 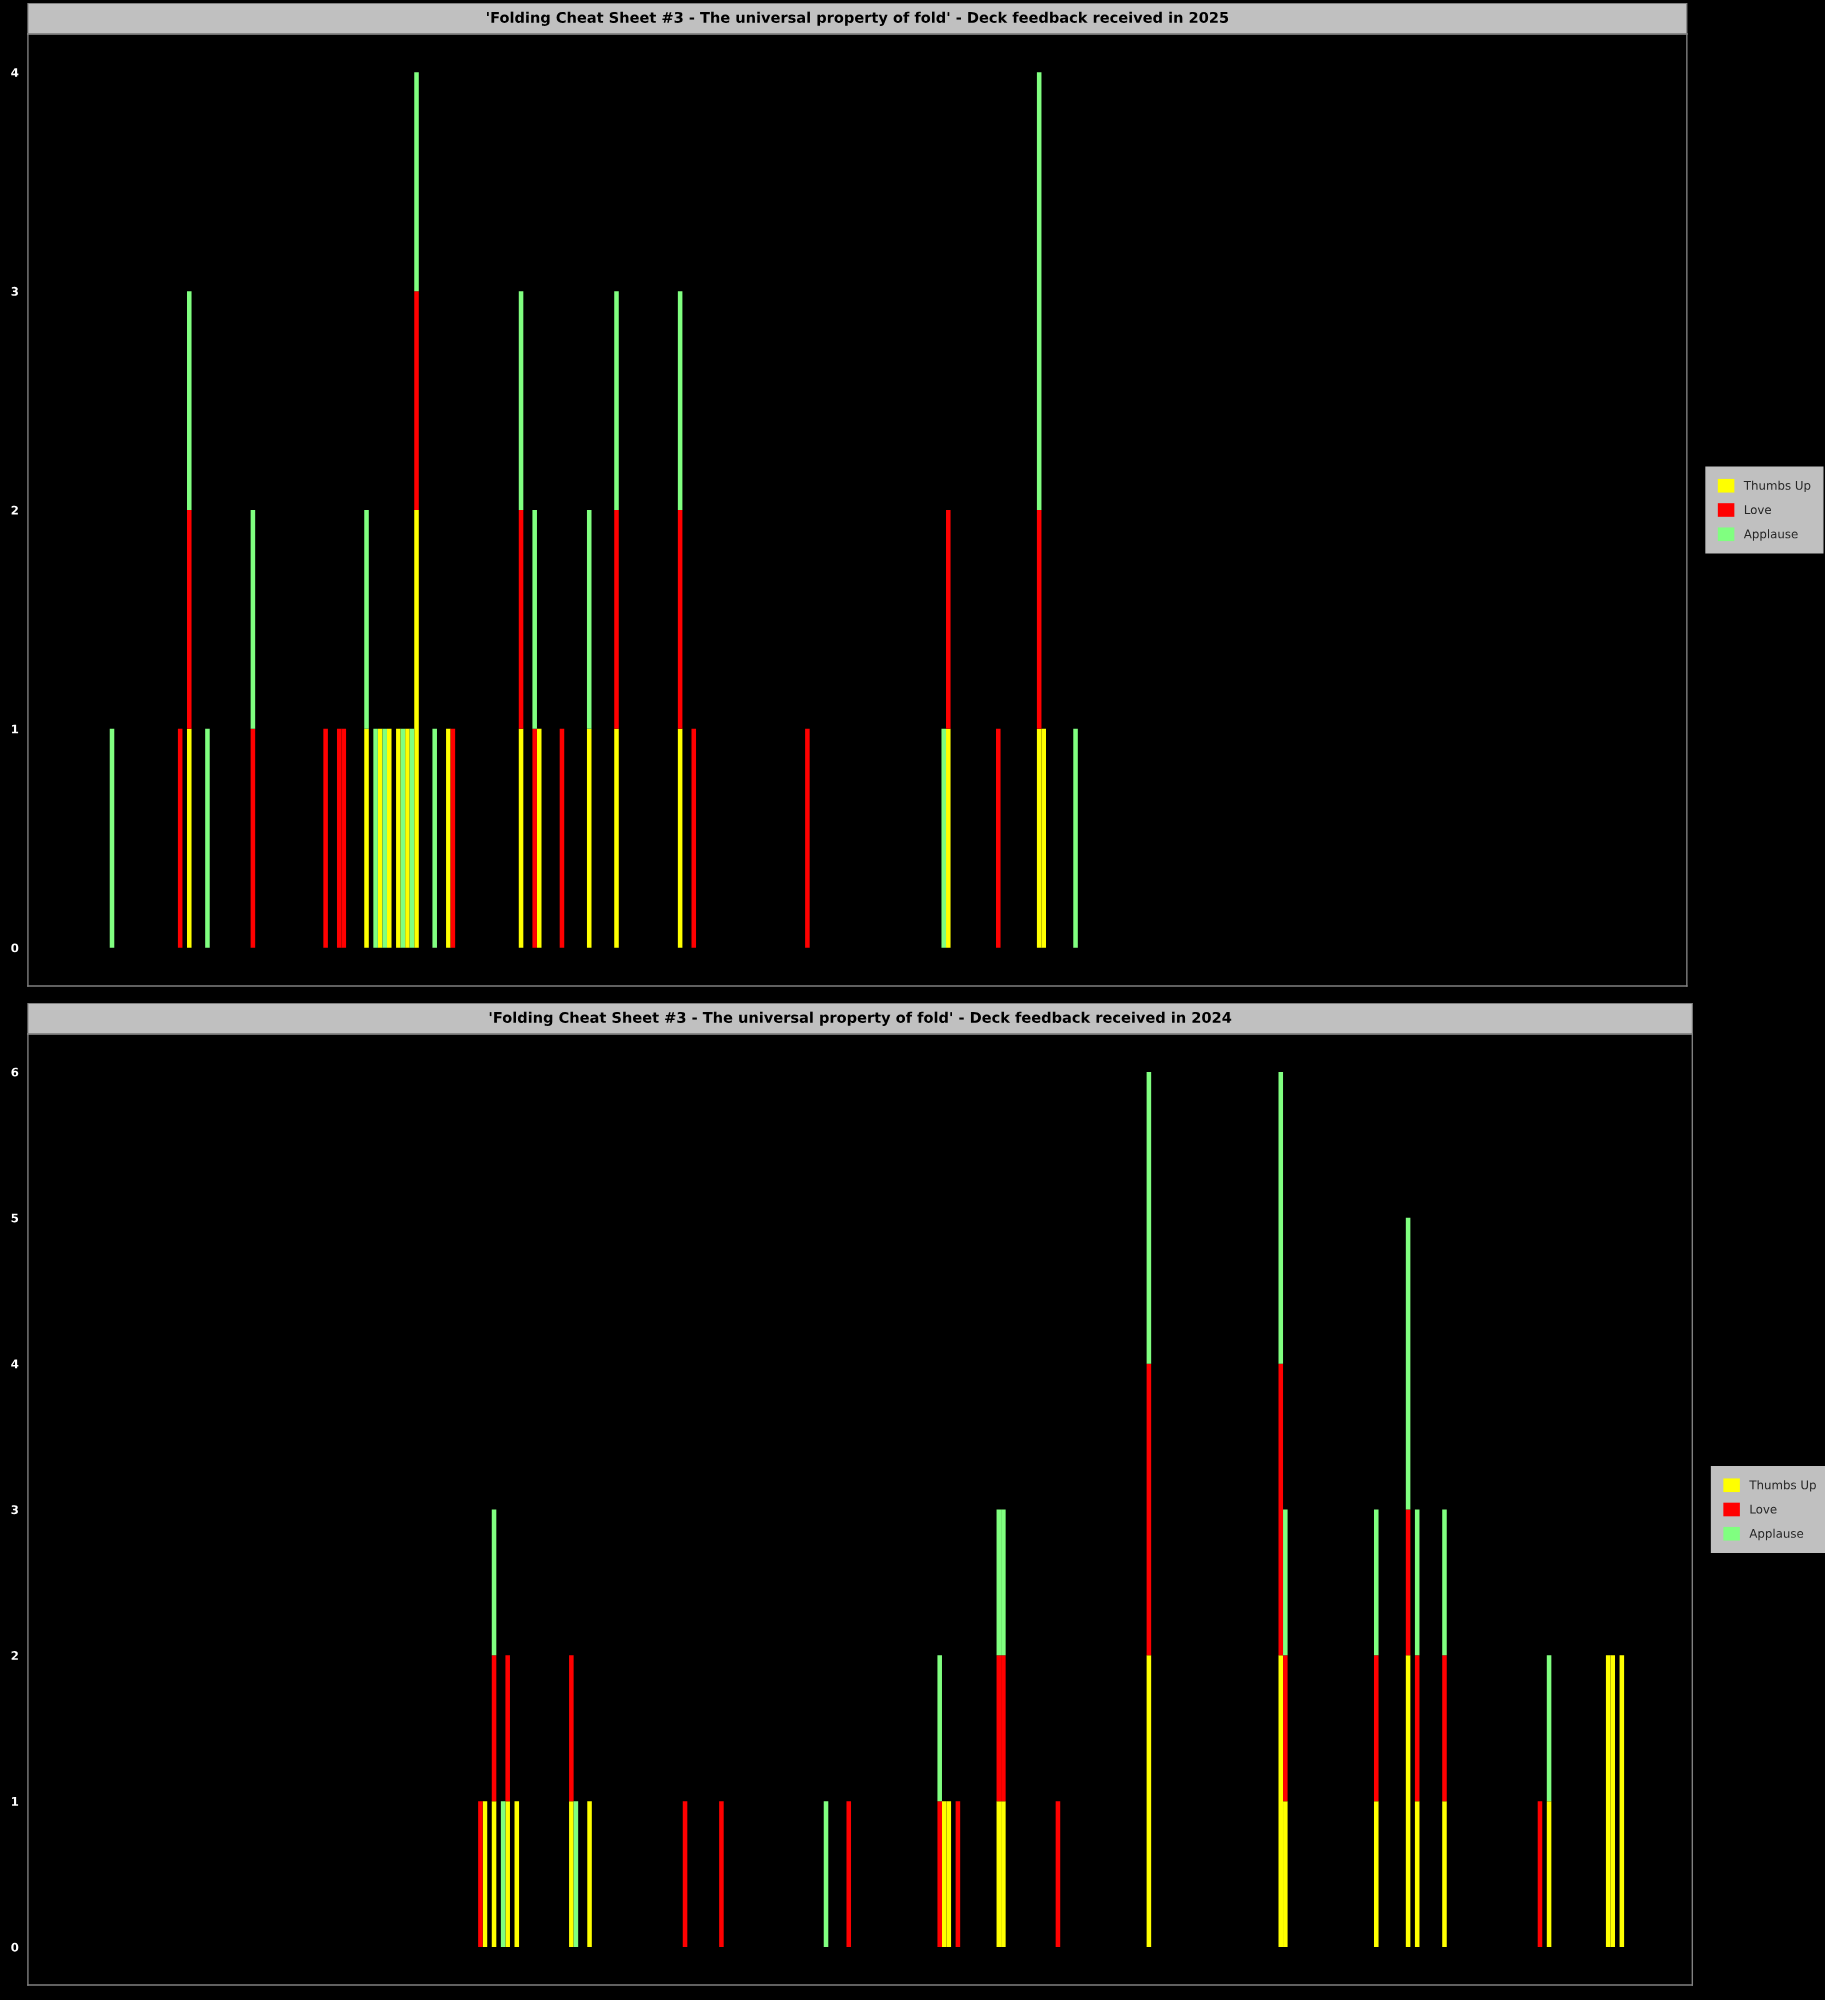 I want to click on chart-title: 'Folding Cheat Sheet #3 - The universal property of fold' - Deck feedback received in 2024, so click(x=860, y=1018).